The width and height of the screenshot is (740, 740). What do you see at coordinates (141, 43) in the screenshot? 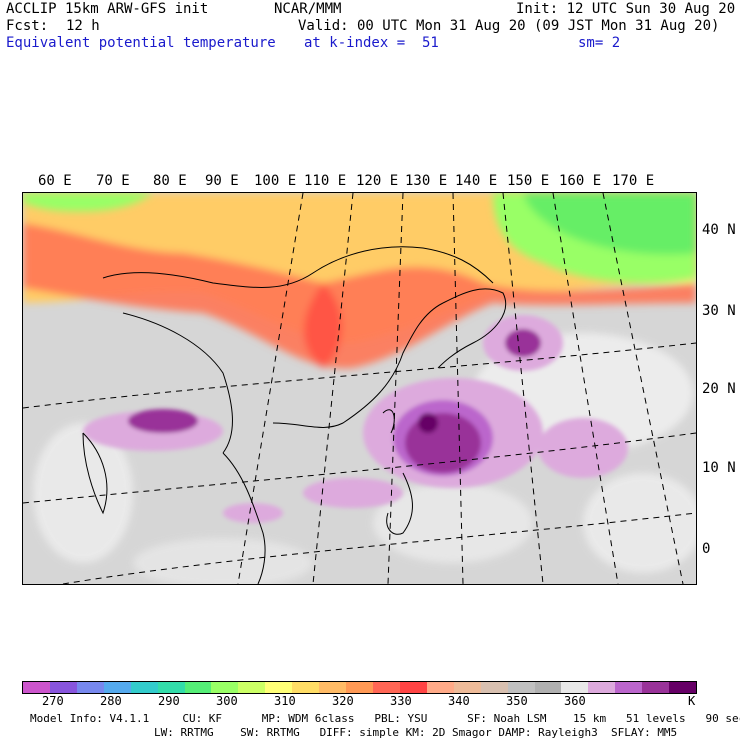
I see `field-name: Equivalent potential temperature` at bounding box center [141, 43].